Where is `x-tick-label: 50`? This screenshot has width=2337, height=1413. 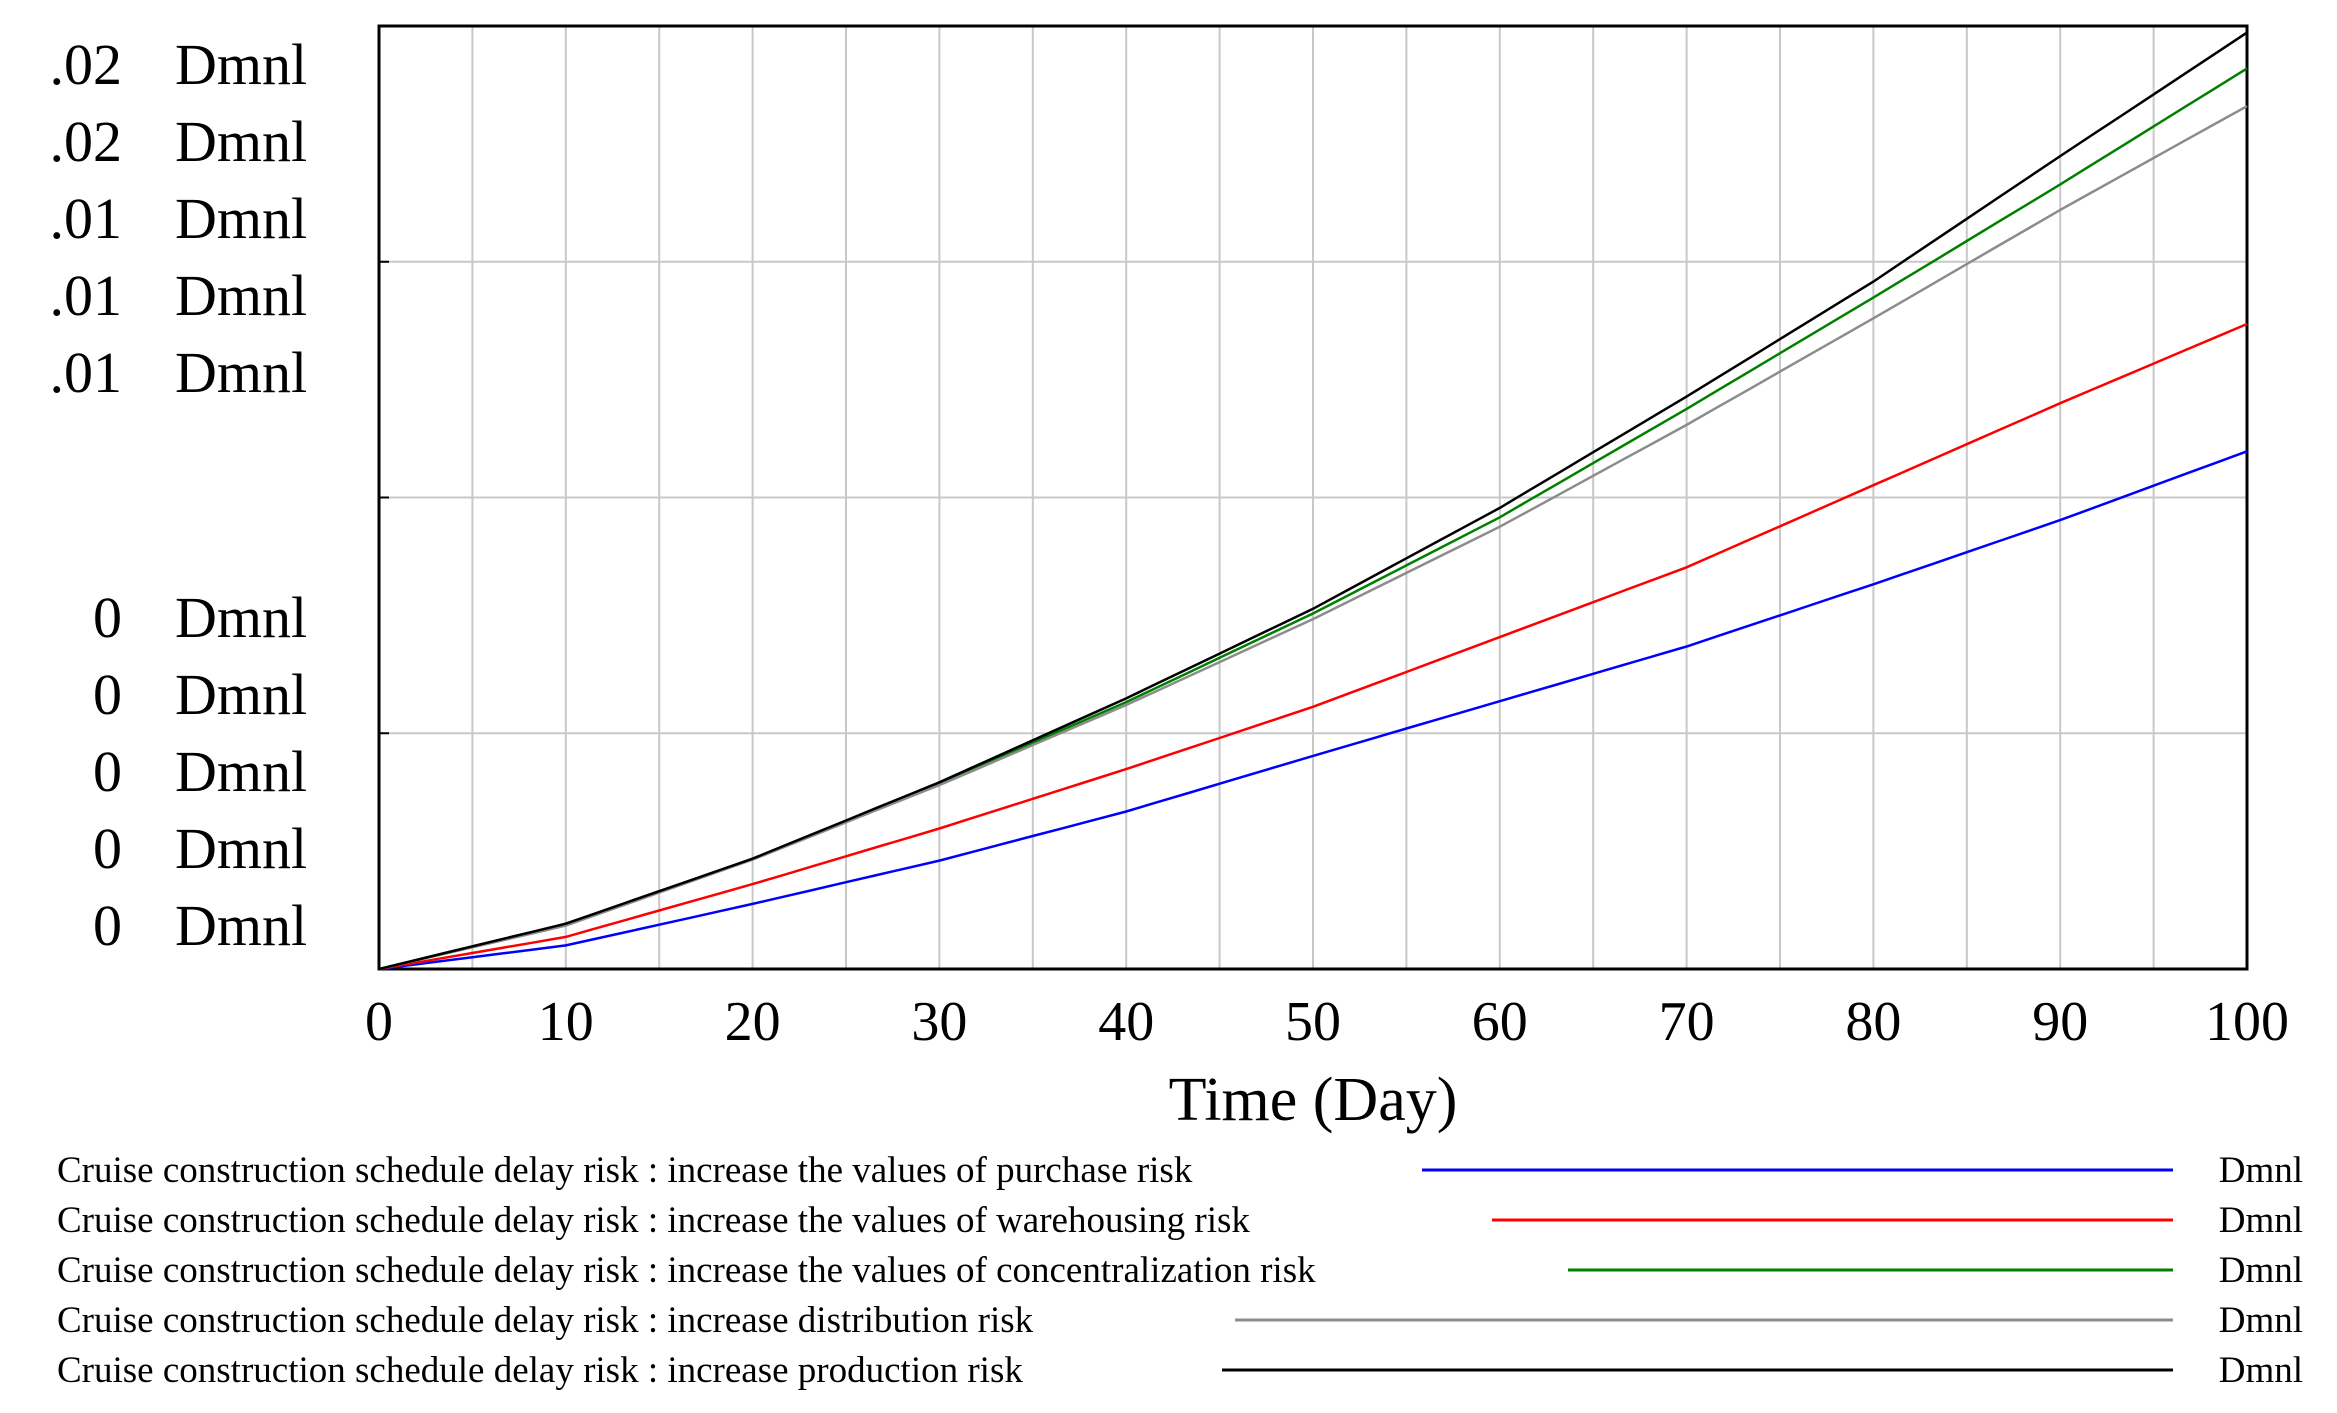
x-tick-label: 50 is located at coordinates (1313, 1022).